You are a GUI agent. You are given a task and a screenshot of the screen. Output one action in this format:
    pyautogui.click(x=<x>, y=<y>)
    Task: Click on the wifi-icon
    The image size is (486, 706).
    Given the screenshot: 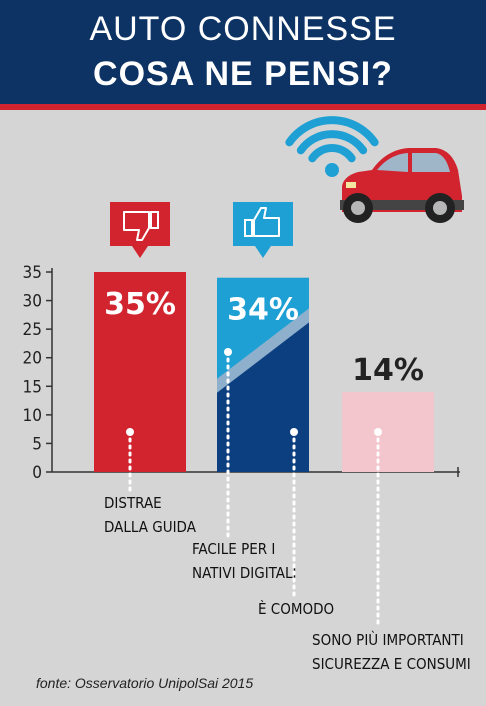 What is the action you would take?
    pyautogui.click(x=332, y=146)
    